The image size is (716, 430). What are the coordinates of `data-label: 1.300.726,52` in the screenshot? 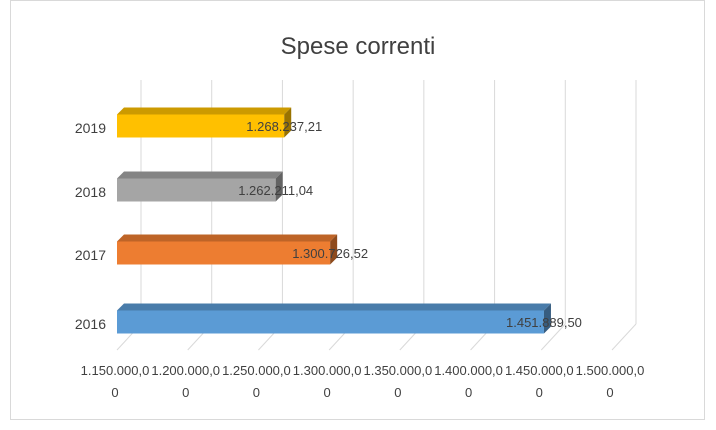 It's located at (330, 253).